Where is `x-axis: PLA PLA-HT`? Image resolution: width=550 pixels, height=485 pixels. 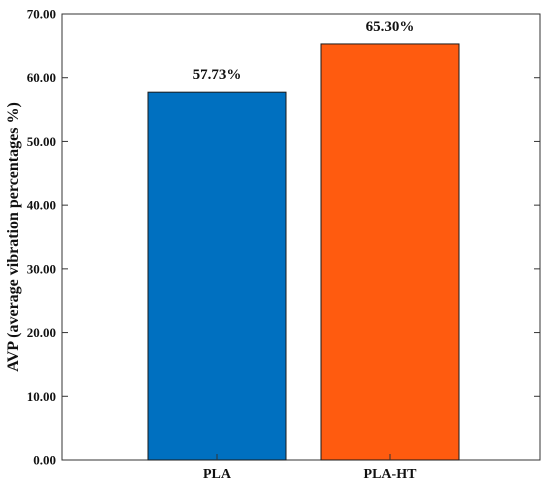 x-axis: PLA PLA-HT is located at coordinates (310, 468).